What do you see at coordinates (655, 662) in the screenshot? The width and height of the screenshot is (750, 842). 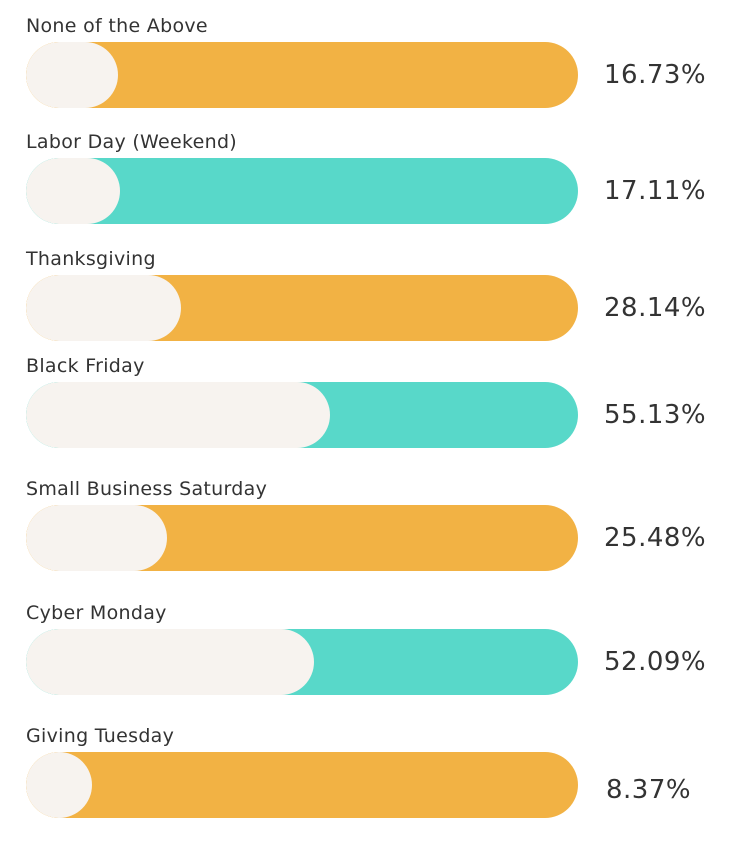 I see `data-label: 52.09%` at bounding box center [655, 662].